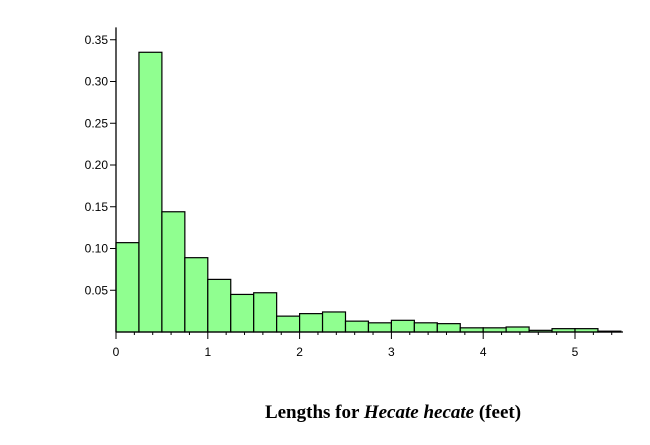 This screenshot has height=445, width=650. I want to click on x-tick-label: 1, so click(207, 352).